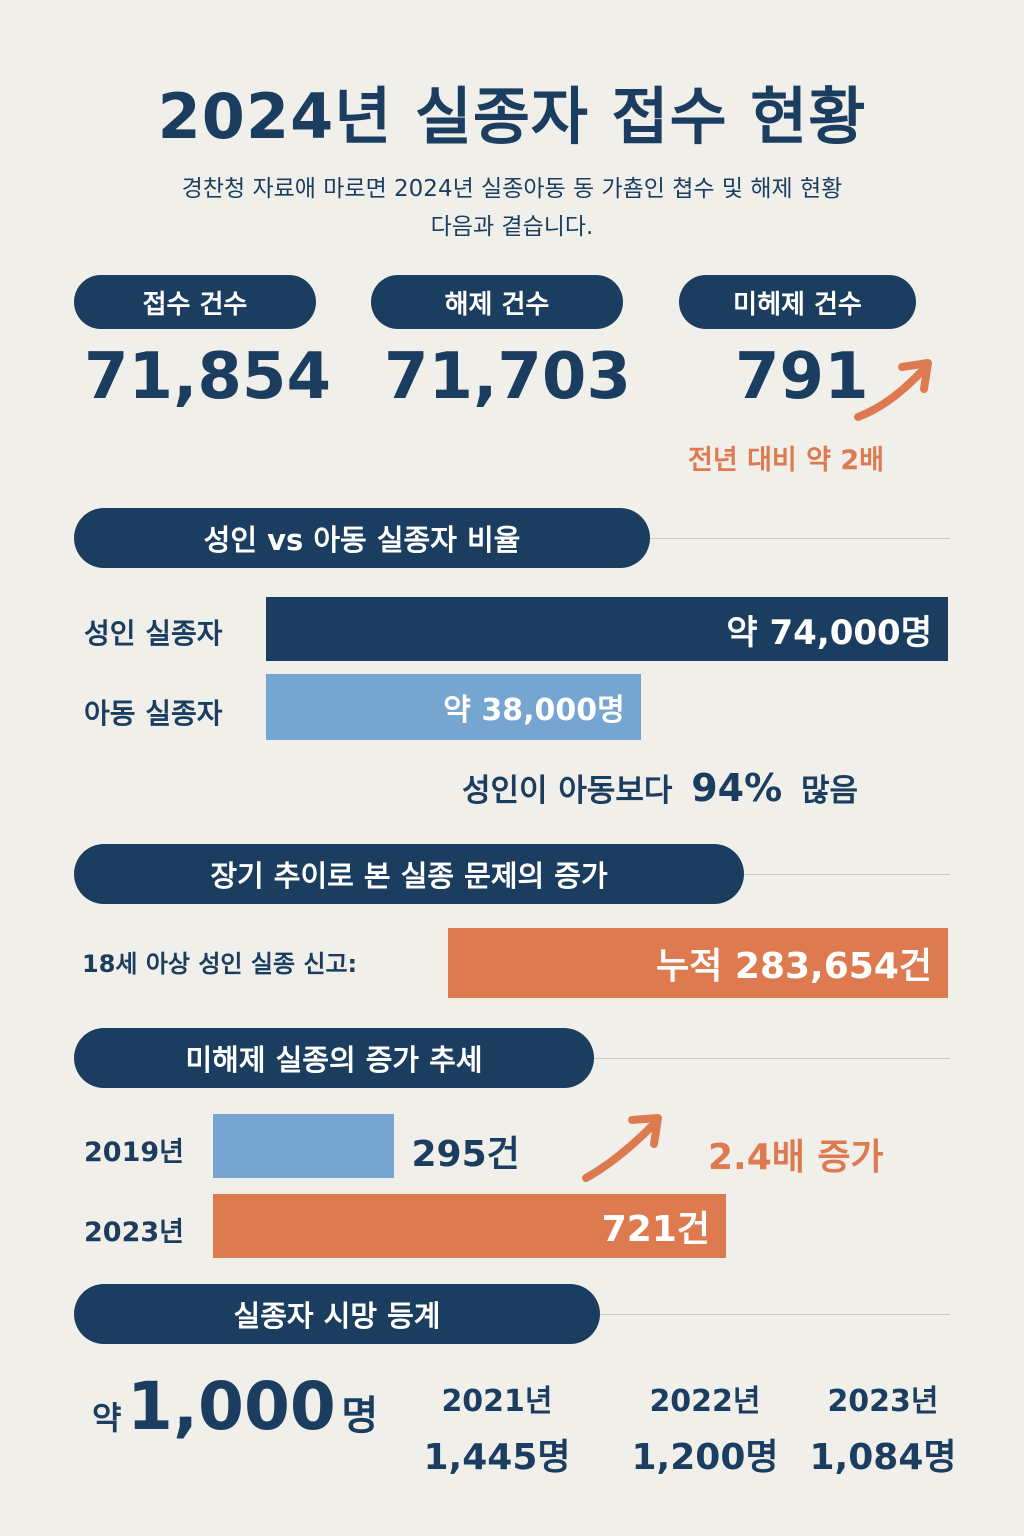  What do you see at coordinates (107, 1418) in the screenshot?
I see `death-total-prefix: 약` at bounding box center [107, 1418].